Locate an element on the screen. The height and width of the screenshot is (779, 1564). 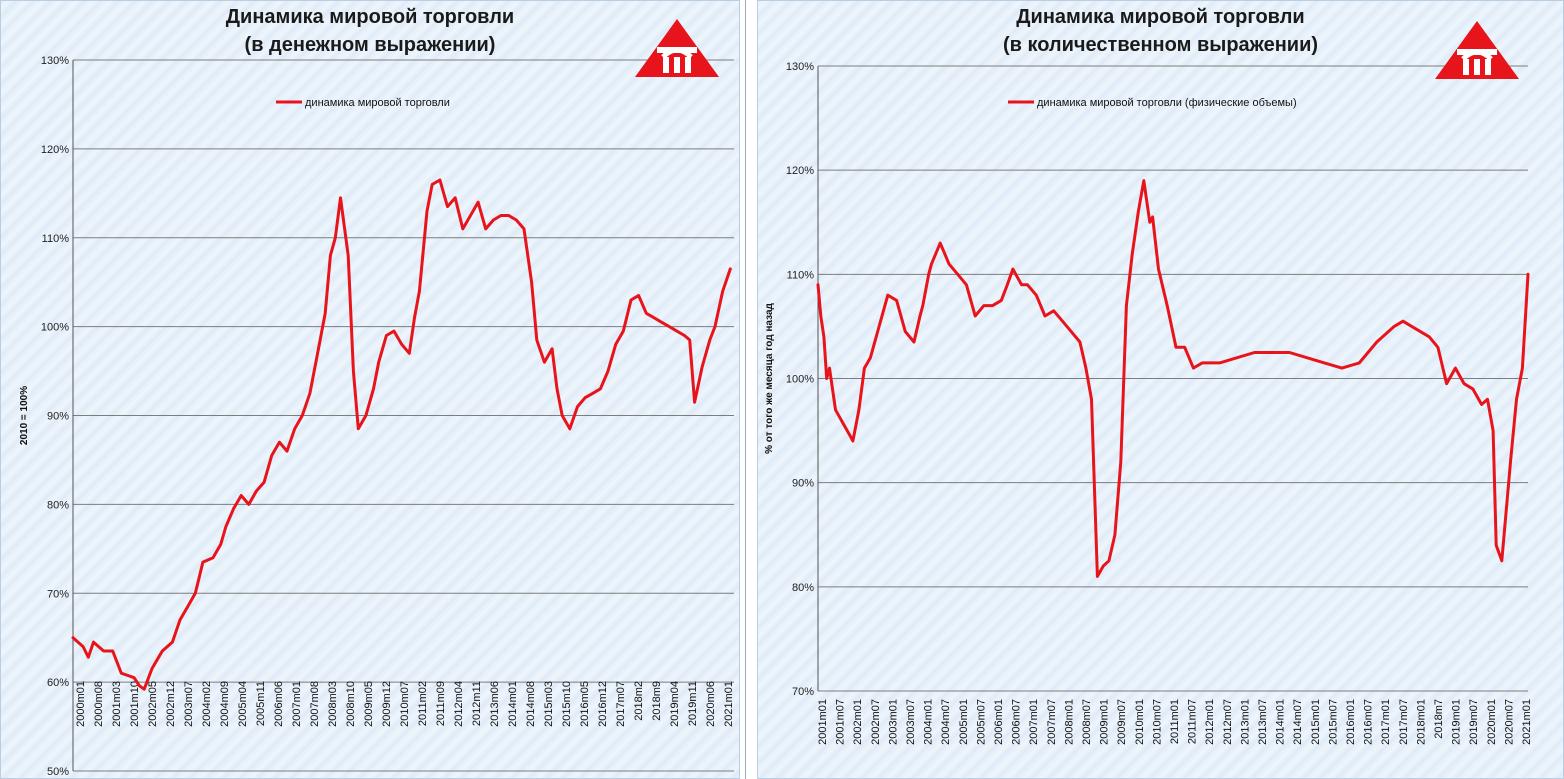
y-axis-label: % от того же месяца год назад is located at coordinates (769, 377).